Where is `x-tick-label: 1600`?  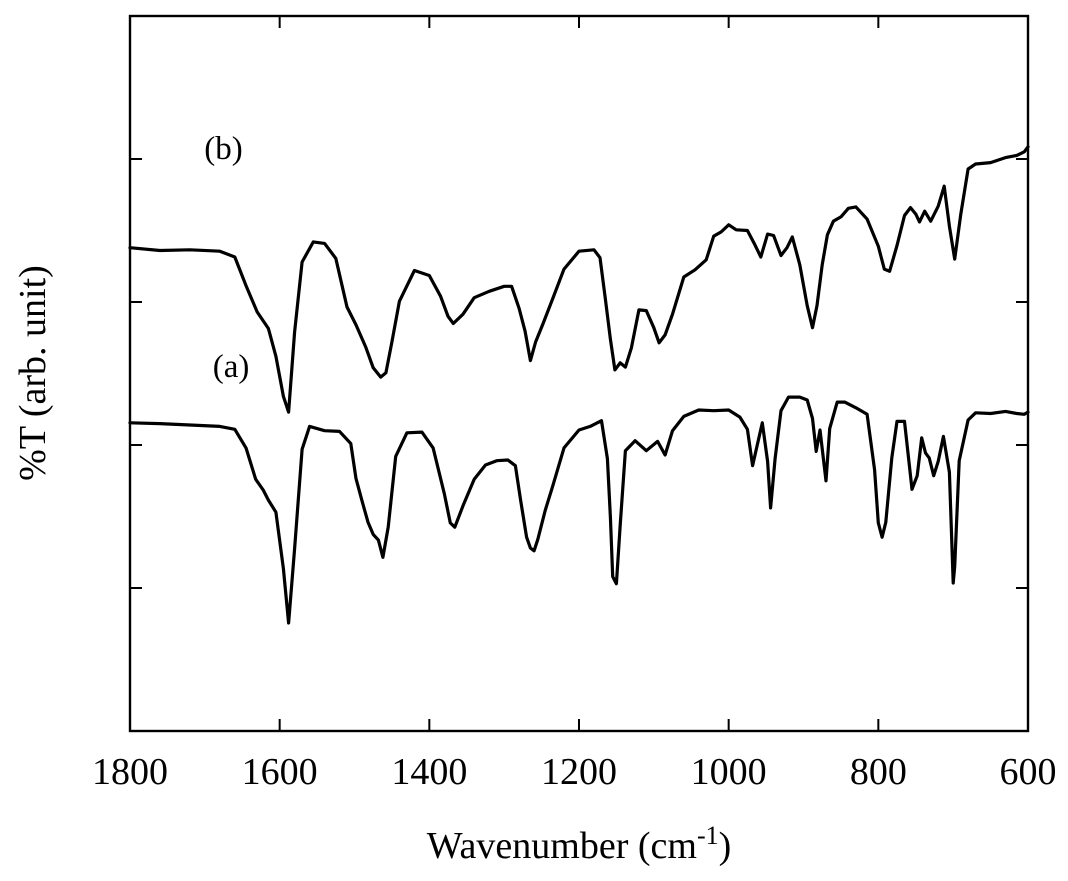
x-tick-label: 1600 is located at coordinates (280, 772).